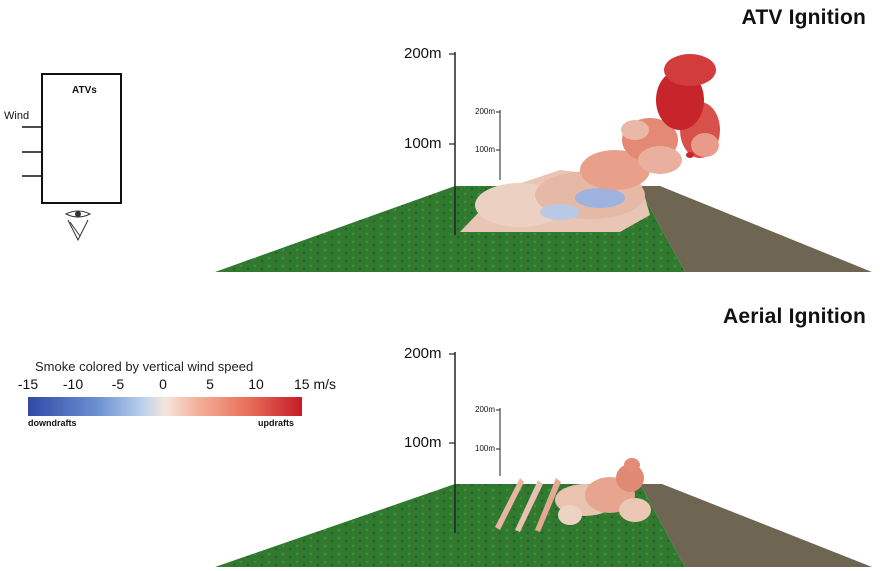 The image size is (880, 571). What do you see at coordinates (755, 229) in the screenshot?
I see `bare-ground` at bounding box center [755, 229].